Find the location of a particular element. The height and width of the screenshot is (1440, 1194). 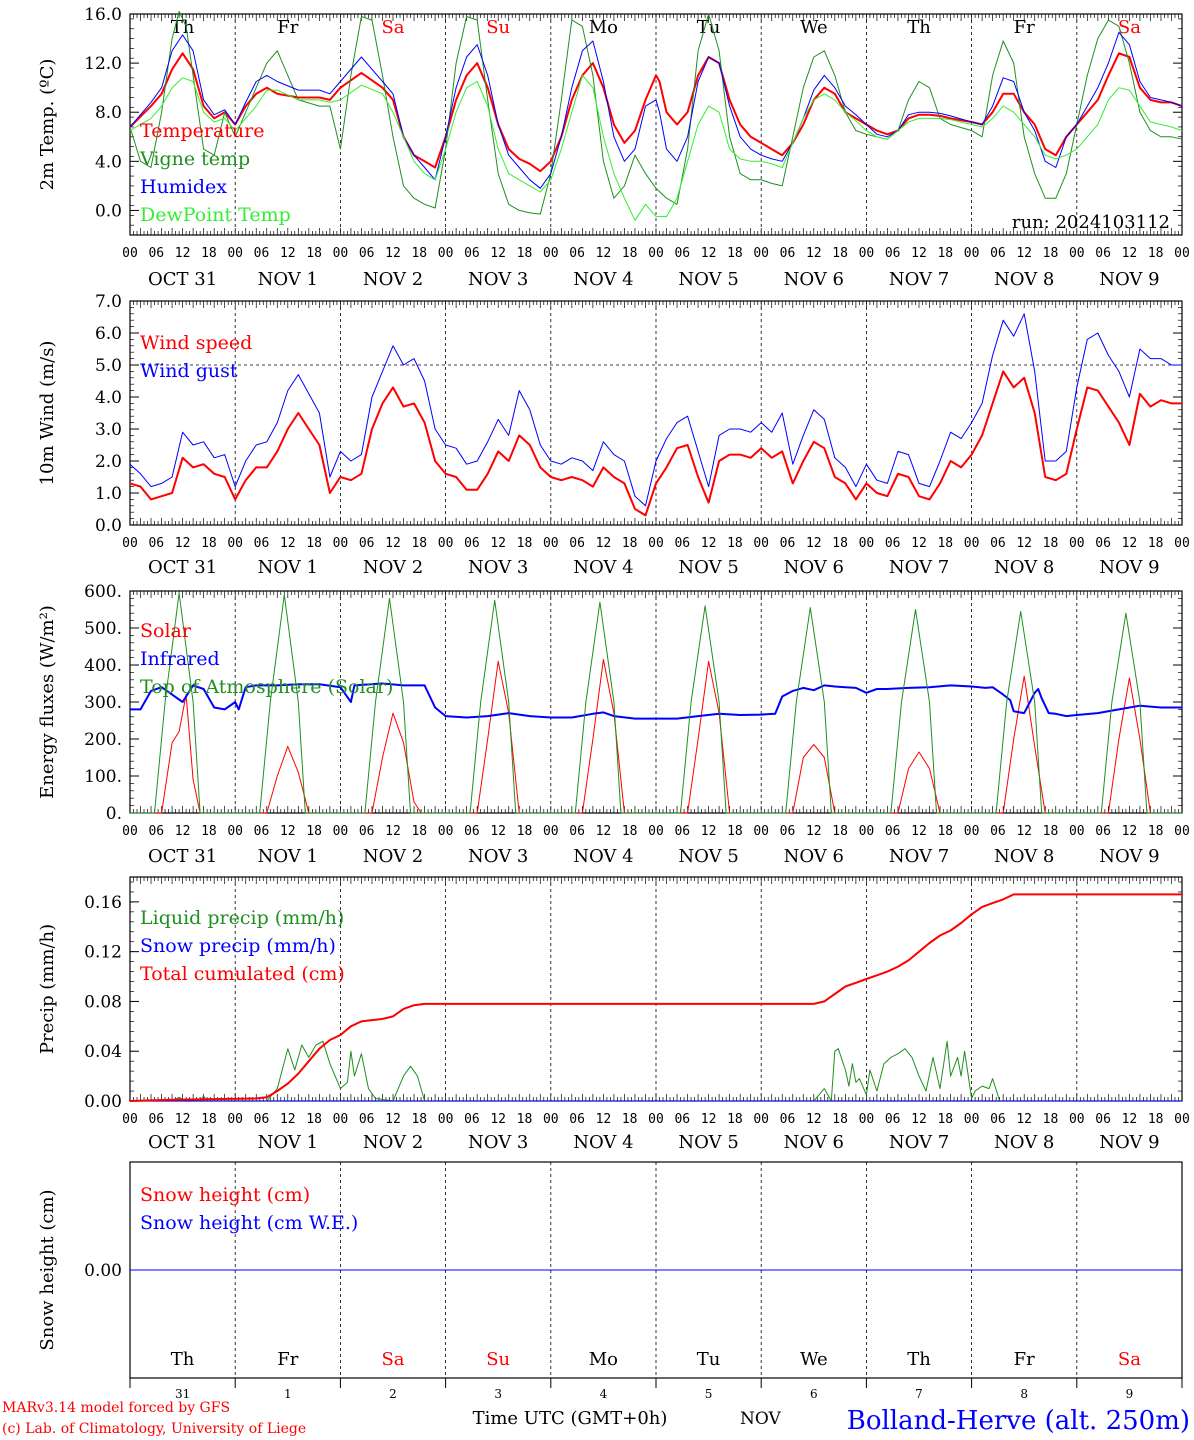

legend-entry: Humidex is located at coordinates (183, 187).